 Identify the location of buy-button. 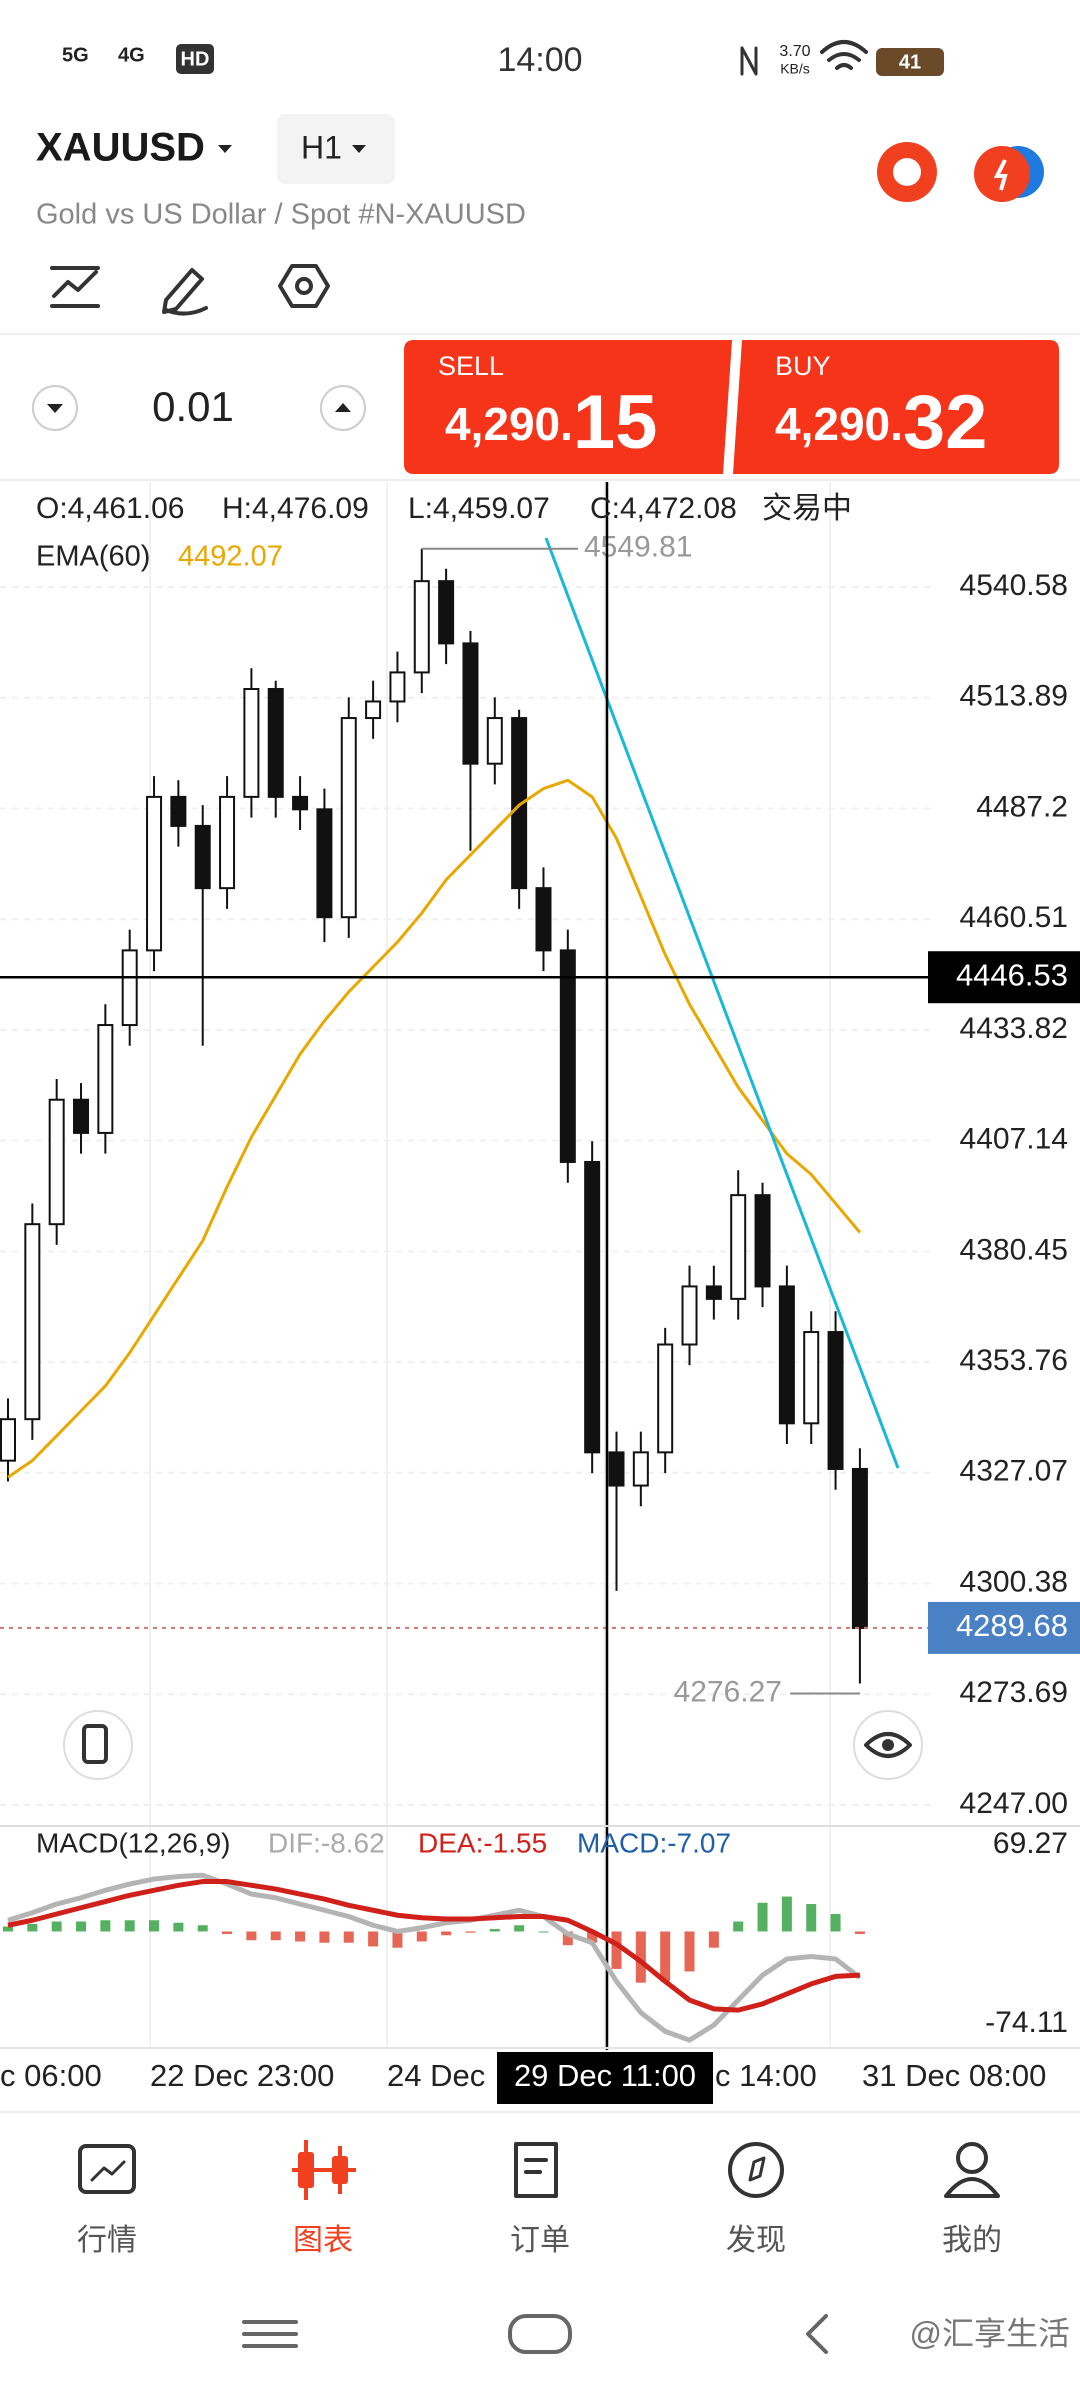
(896, 407).